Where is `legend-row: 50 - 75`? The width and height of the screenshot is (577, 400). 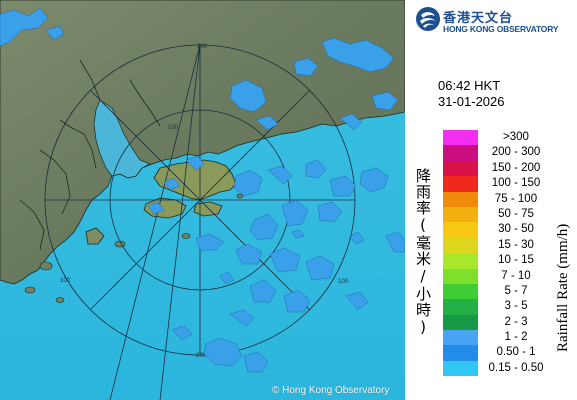 legend-row: 50 - 75 is located at coordinates (498, 214).